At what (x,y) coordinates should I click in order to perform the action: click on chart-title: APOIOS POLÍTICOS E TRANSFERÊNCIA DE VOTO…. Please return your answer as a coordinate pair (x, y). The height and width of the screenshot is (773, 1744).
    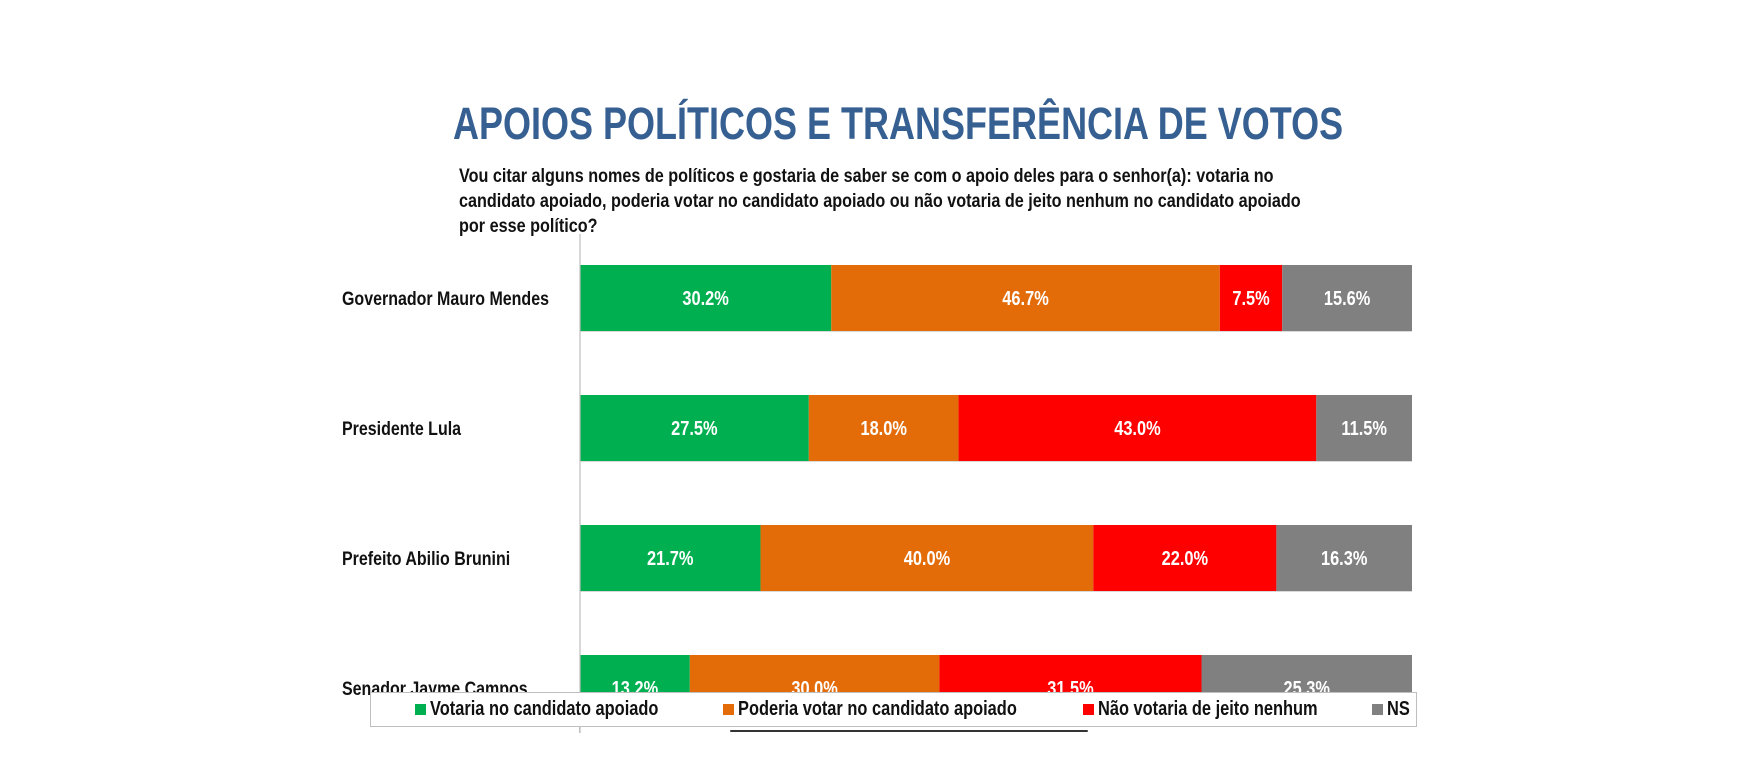
    Looking at the image, I should click on (1009, 124).